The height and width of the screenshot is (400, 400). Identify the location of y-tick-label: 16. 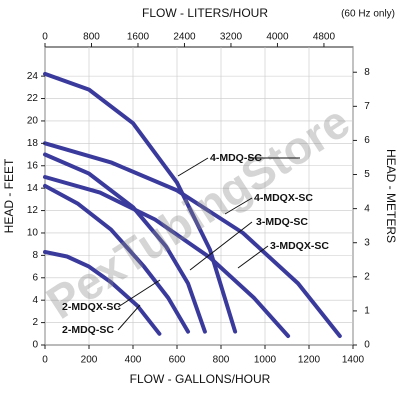
(33, 165).